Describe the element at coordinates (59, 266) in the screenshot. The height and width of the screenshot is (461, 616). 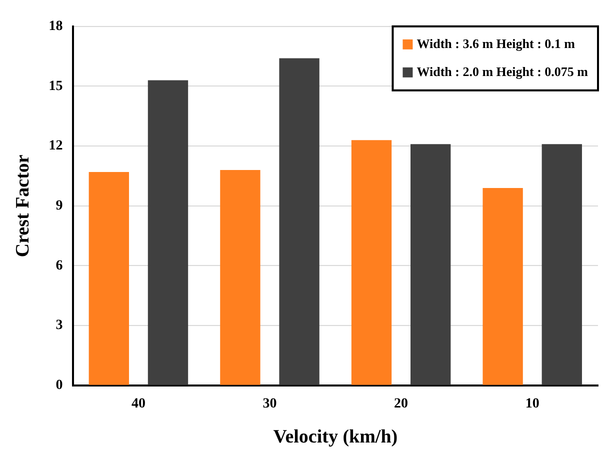
I see `y-tick-label: 6` at that location.